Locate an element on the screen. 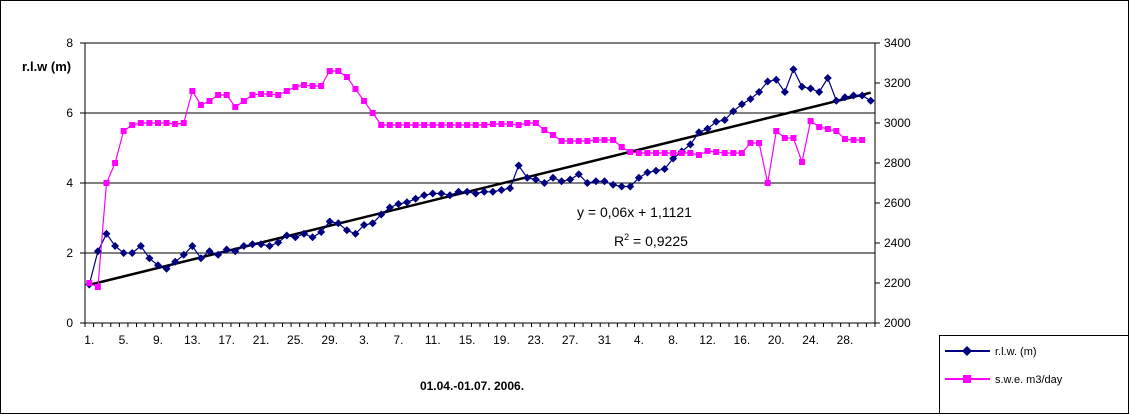 This screenshot has height=419, width=1129. legend-marker-rlw is located at coordinates (967, 351).